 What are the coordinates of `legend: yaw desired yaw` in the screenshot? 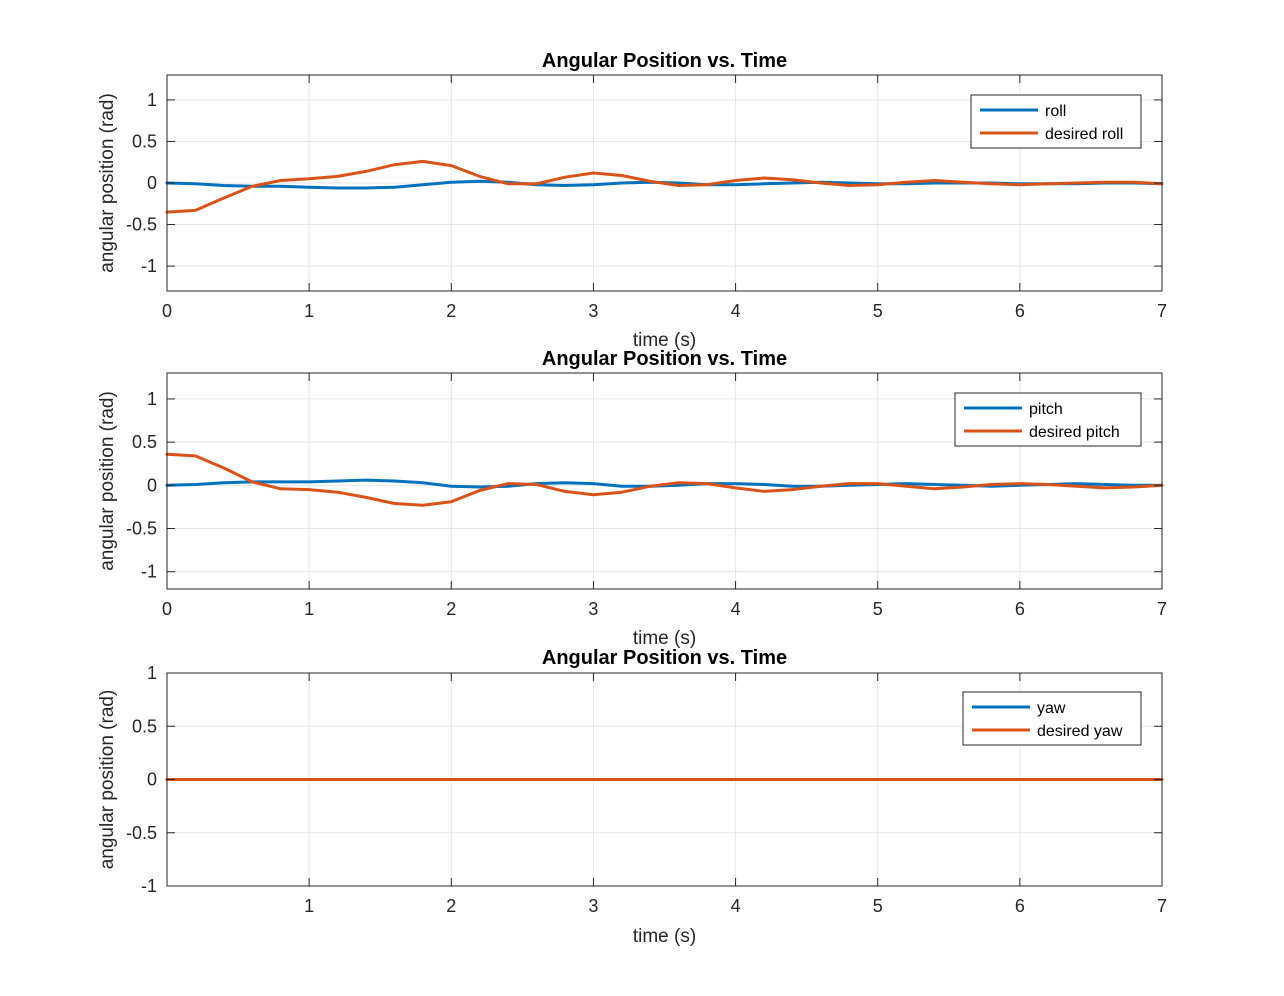 It's located at (1052, 718).